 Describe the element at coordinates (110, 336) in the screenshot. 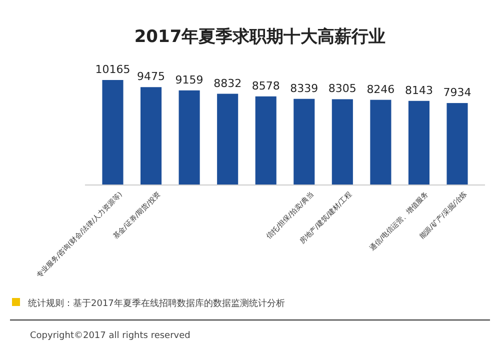

I see `text: Copyright©2017 all rights reserved` at that location.